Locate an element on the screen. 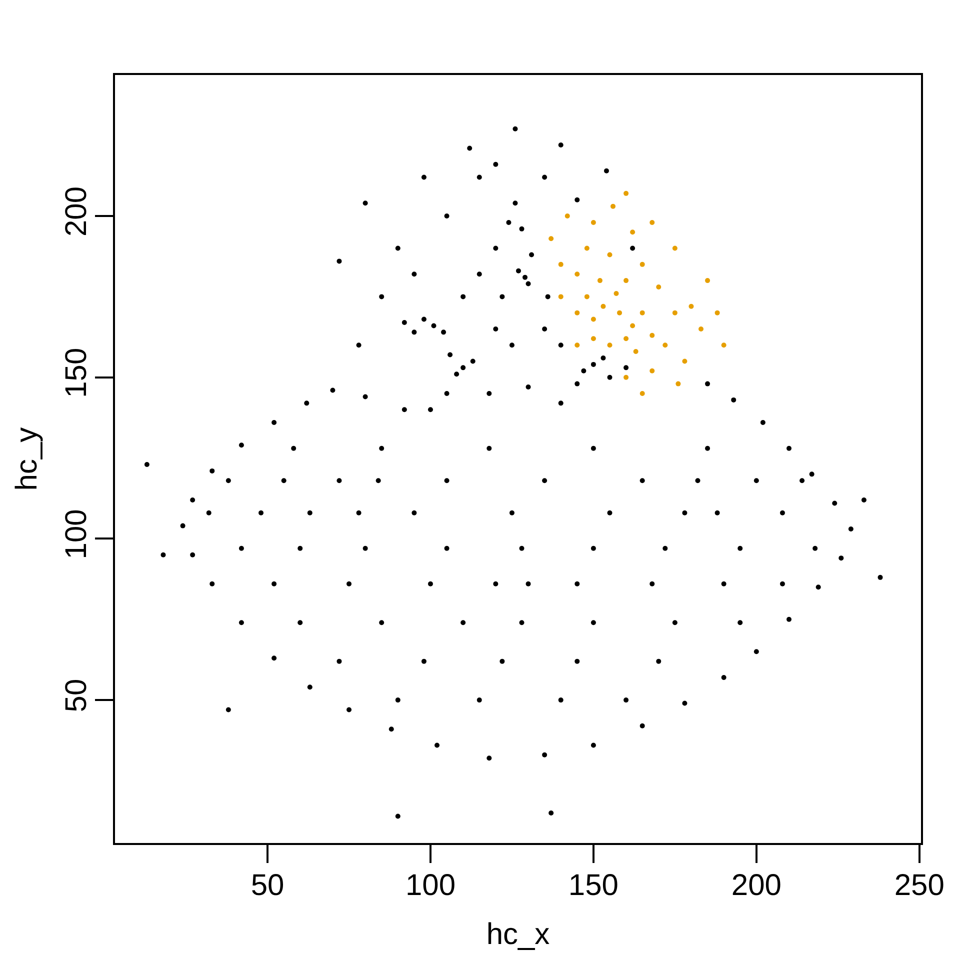 This screenshot has width=960, height=960. x-axis-title: hc_x is located at coordinates (518, 934).